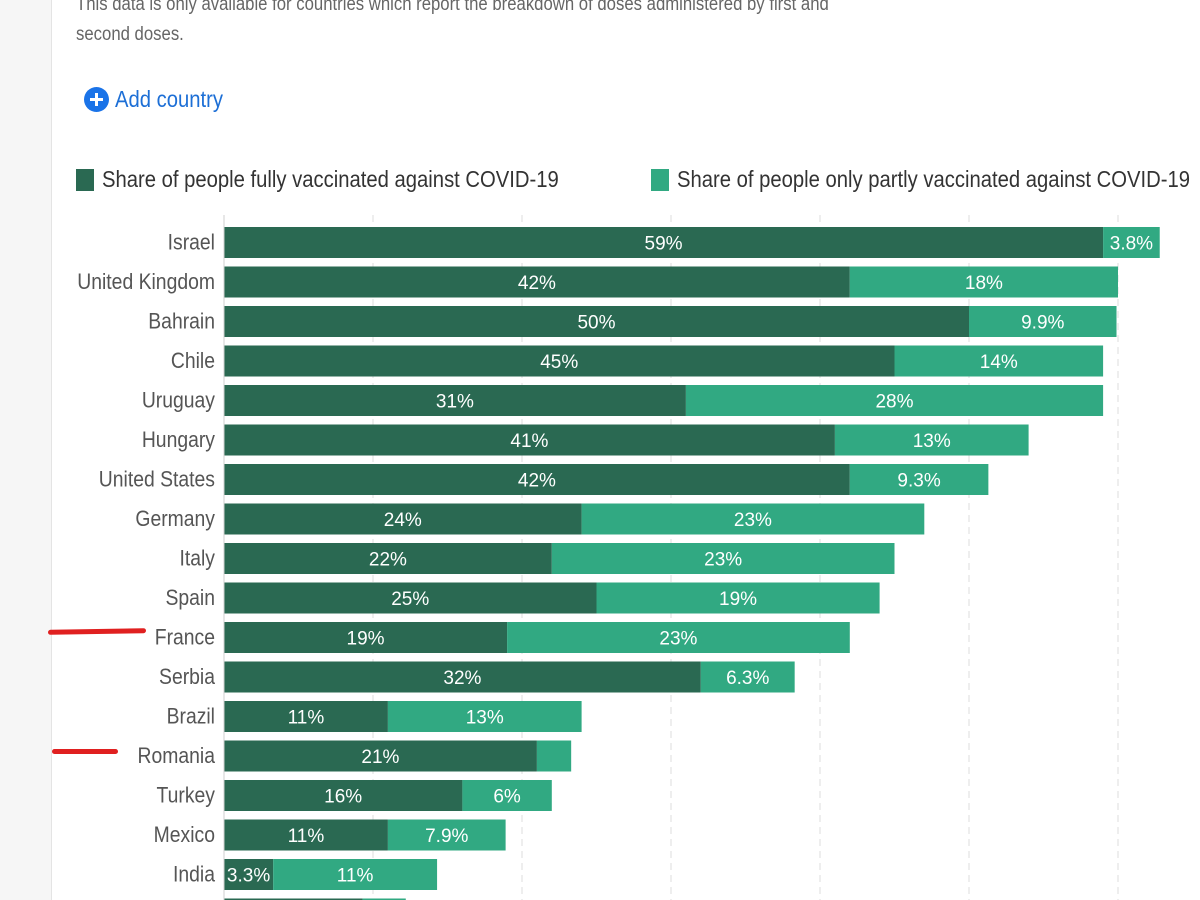  I want to click on bar-value-label-fully: 24%, so click(403, 520).